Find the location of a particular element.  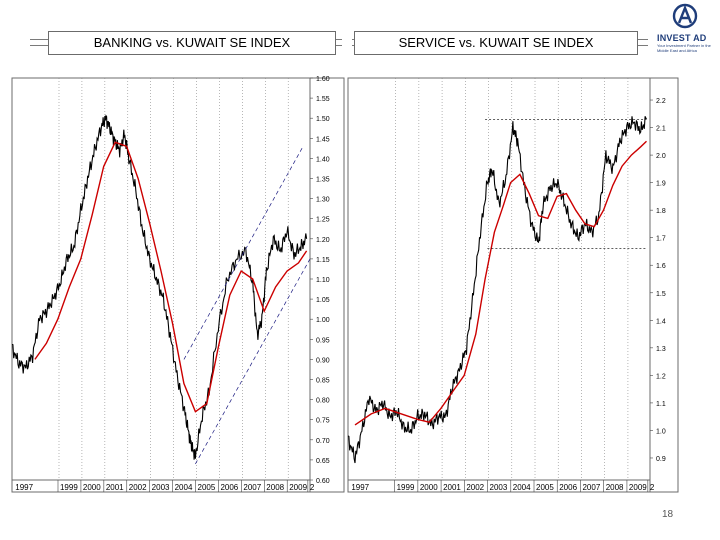

y-tick-label: 1.3 is located at coordinates (661, 349).